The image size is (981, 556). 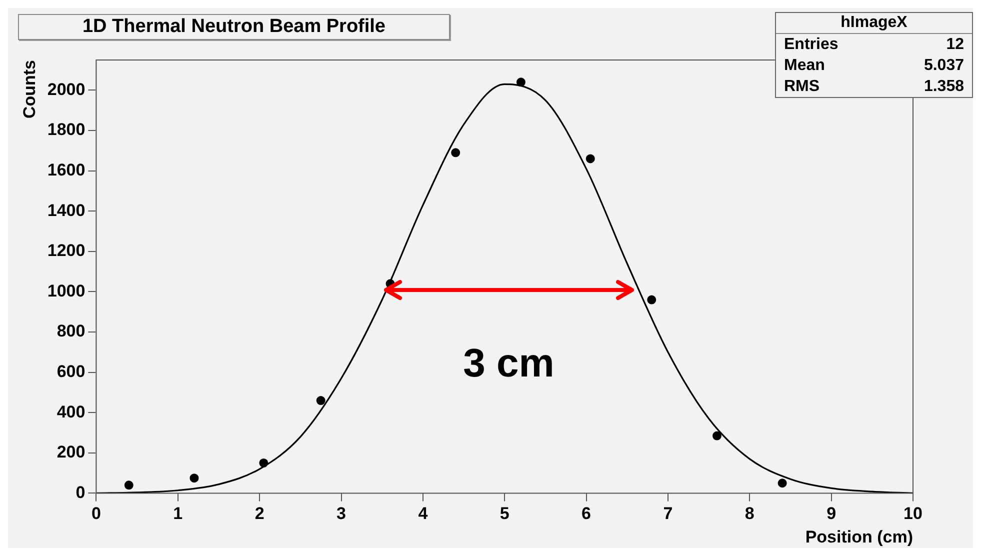 What do you see at coordinates (71, 371) in the screenshot?
I see `y-tick-label: 600` at bounding box center [71, 371].